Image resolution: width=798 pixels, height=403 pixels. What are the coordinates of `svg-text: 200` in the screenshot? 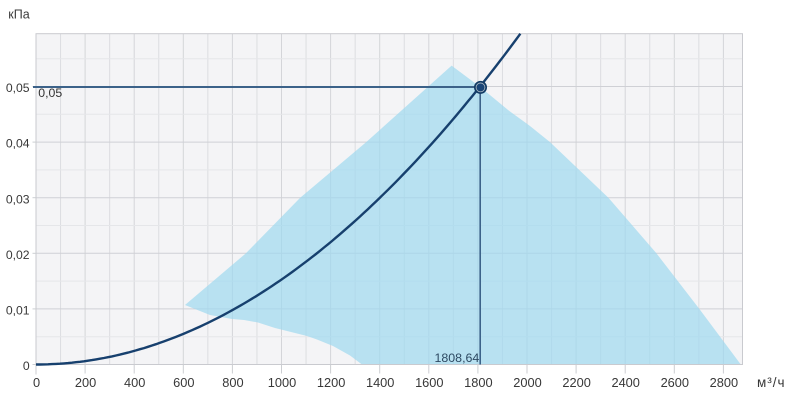 It's located at (85, 382).